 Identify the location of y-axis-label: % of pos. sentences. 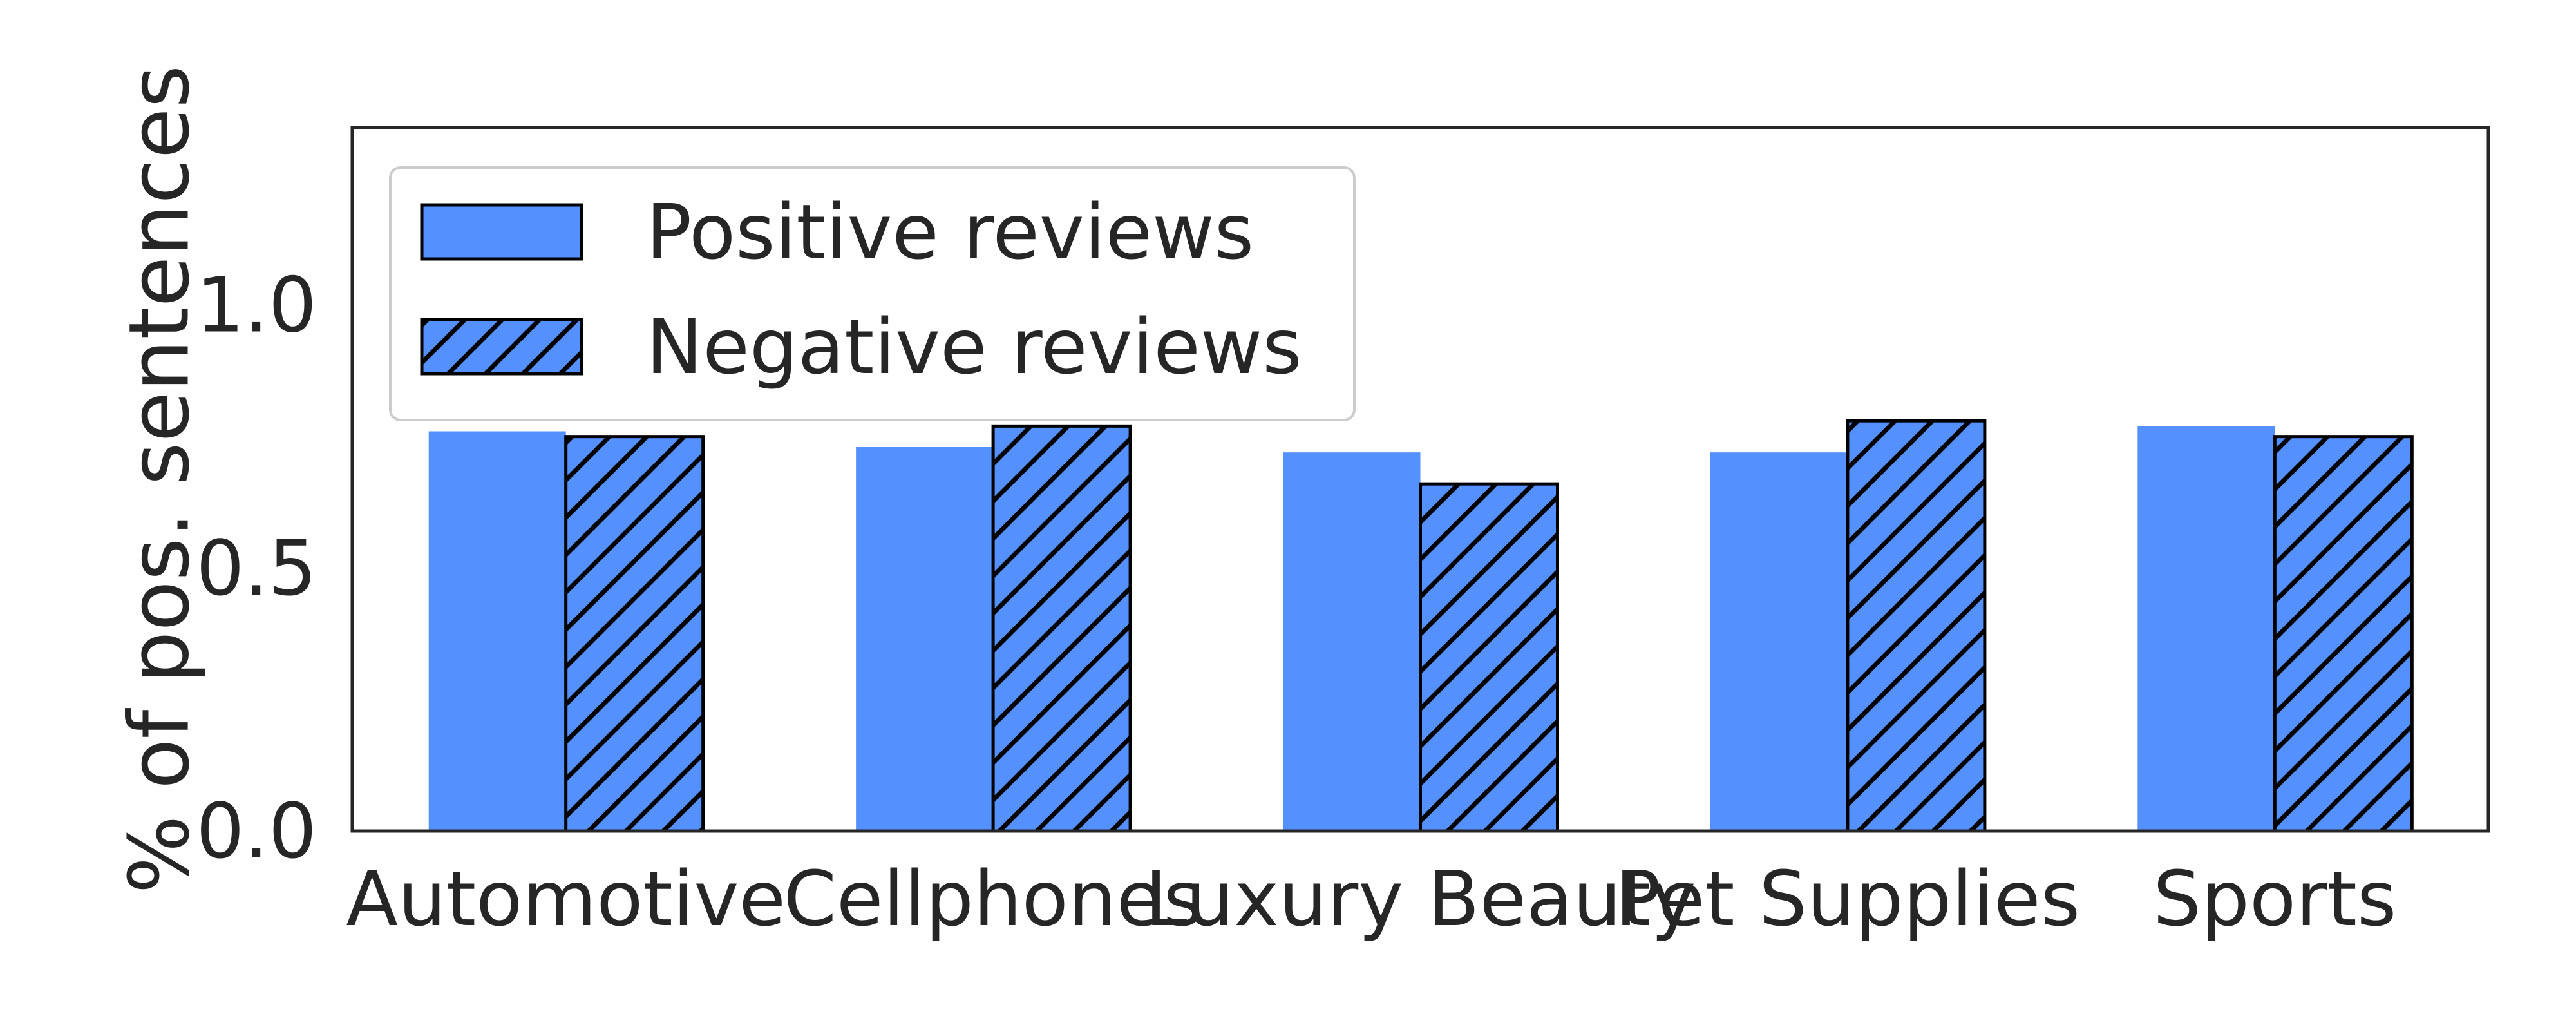
(160, 480).